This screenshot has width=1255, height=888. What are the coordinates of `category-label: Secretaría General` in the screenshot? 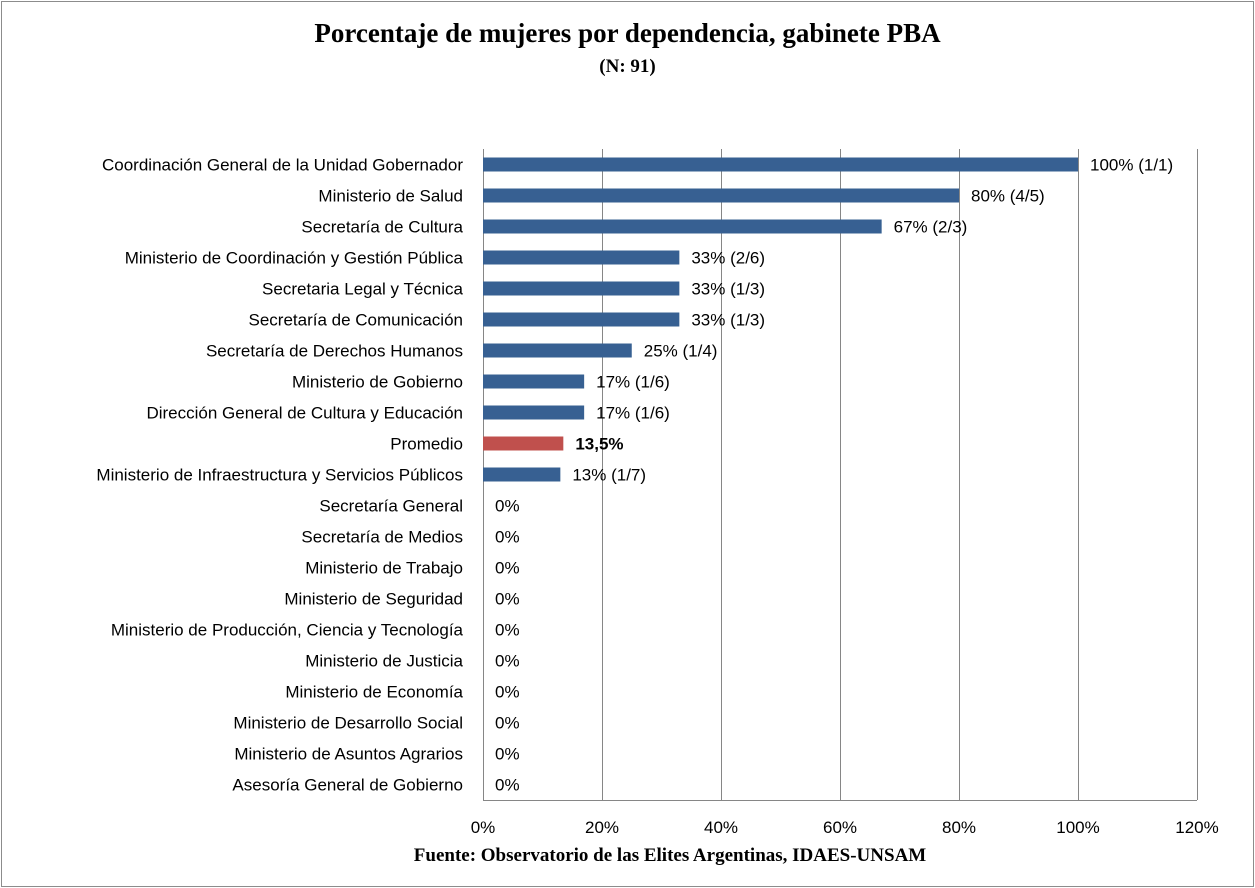 It's located at (391, 506).